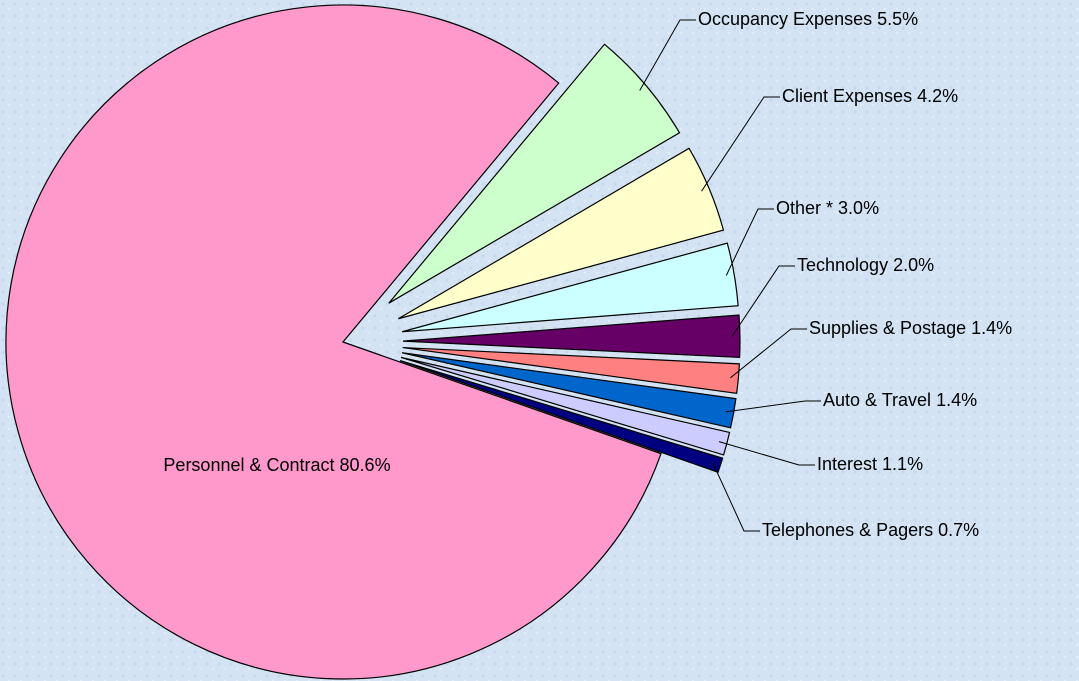 The height and width of the screenshot is (681, 1079). I want to click on slice-label: Technology 2.0%, so click(865, 265).